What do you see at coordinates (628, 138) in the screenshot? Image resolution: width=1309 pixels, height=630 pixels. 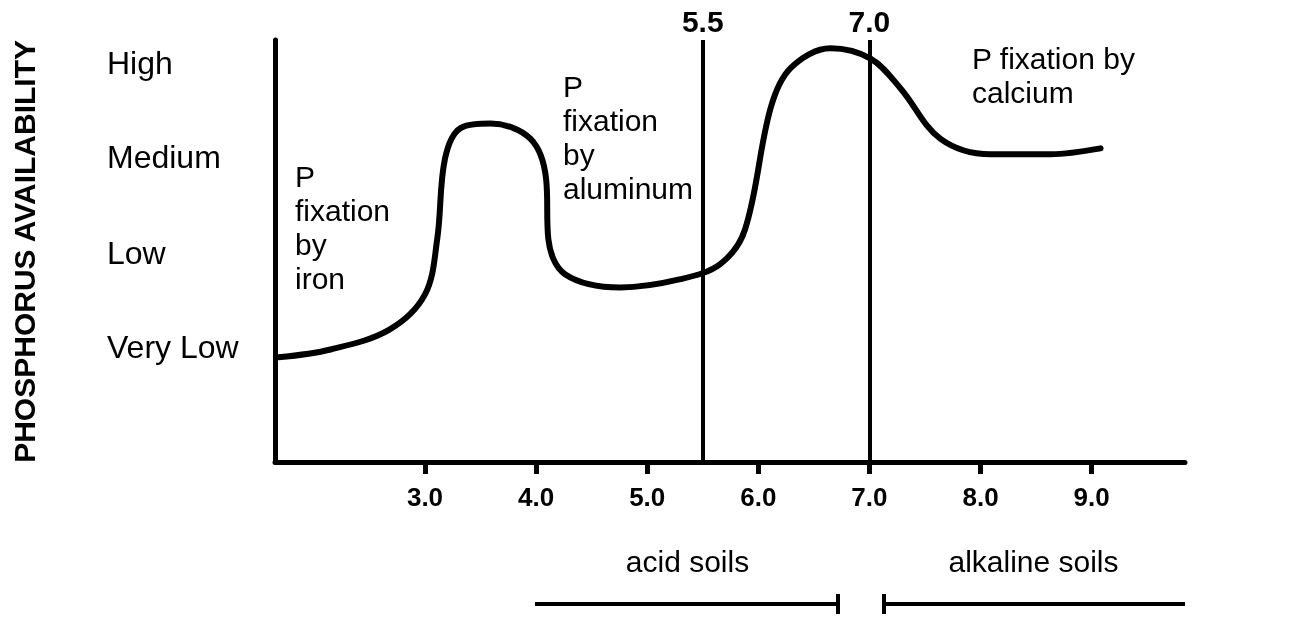 I see `annotation: P fixation by aluminum` at bounding box center [628, 138].